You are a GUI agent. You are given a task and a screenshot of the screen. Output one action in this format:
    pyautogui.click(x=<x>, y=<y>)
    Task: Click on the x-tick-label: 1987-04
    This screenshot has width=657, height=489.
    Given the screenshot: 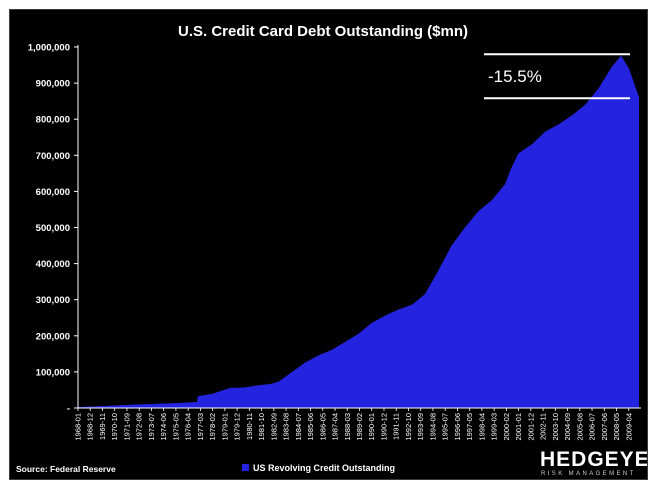 What is the action you would take?
    pyautogui.click(x=335, y=427)
    